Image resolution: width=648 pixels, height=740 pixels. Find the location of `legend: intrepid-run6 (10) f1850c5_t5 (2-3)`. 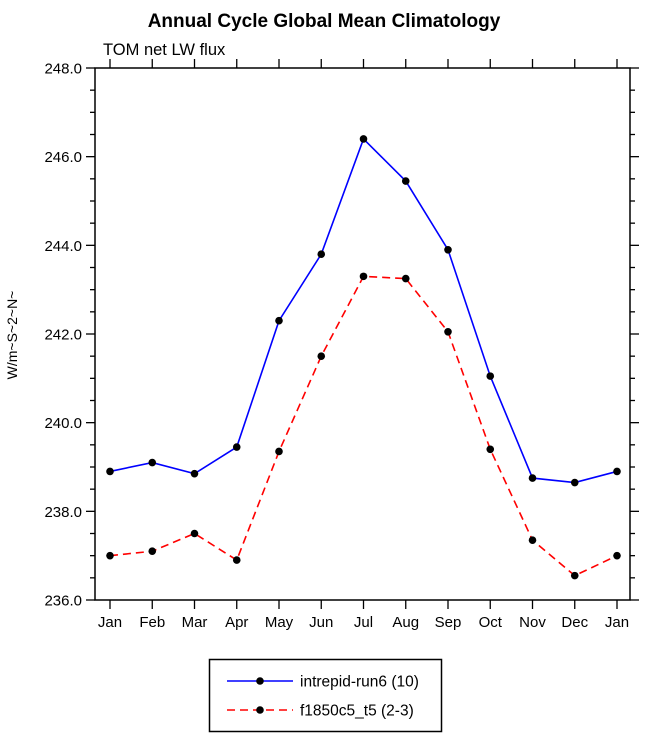

legend: intrepid-run6 (10) f1850c5_t5 (2-3) is located at coordinates (325, 695).